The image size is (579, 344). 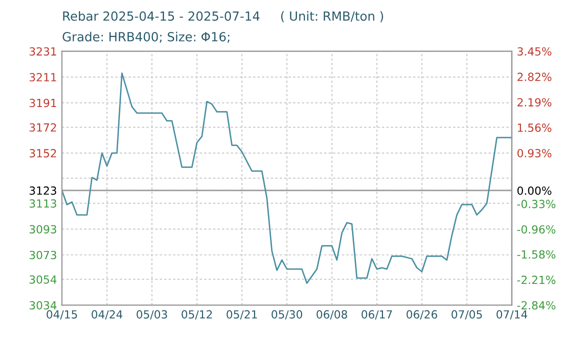 What do you see at coordinates (43, 77) in the screenshot?
I see `y-tick-label: 3211` at bounding box center [43, 77].